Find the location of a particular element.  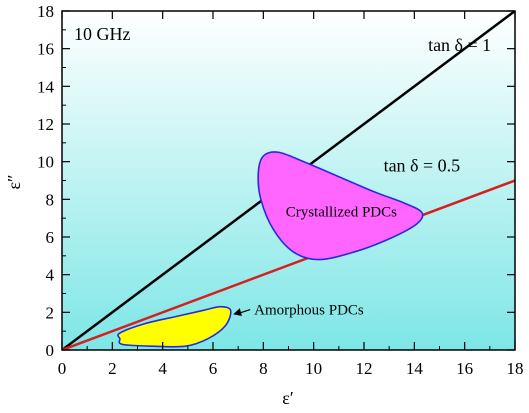

annotation-arrow-head is located at coordinates (237, 312).